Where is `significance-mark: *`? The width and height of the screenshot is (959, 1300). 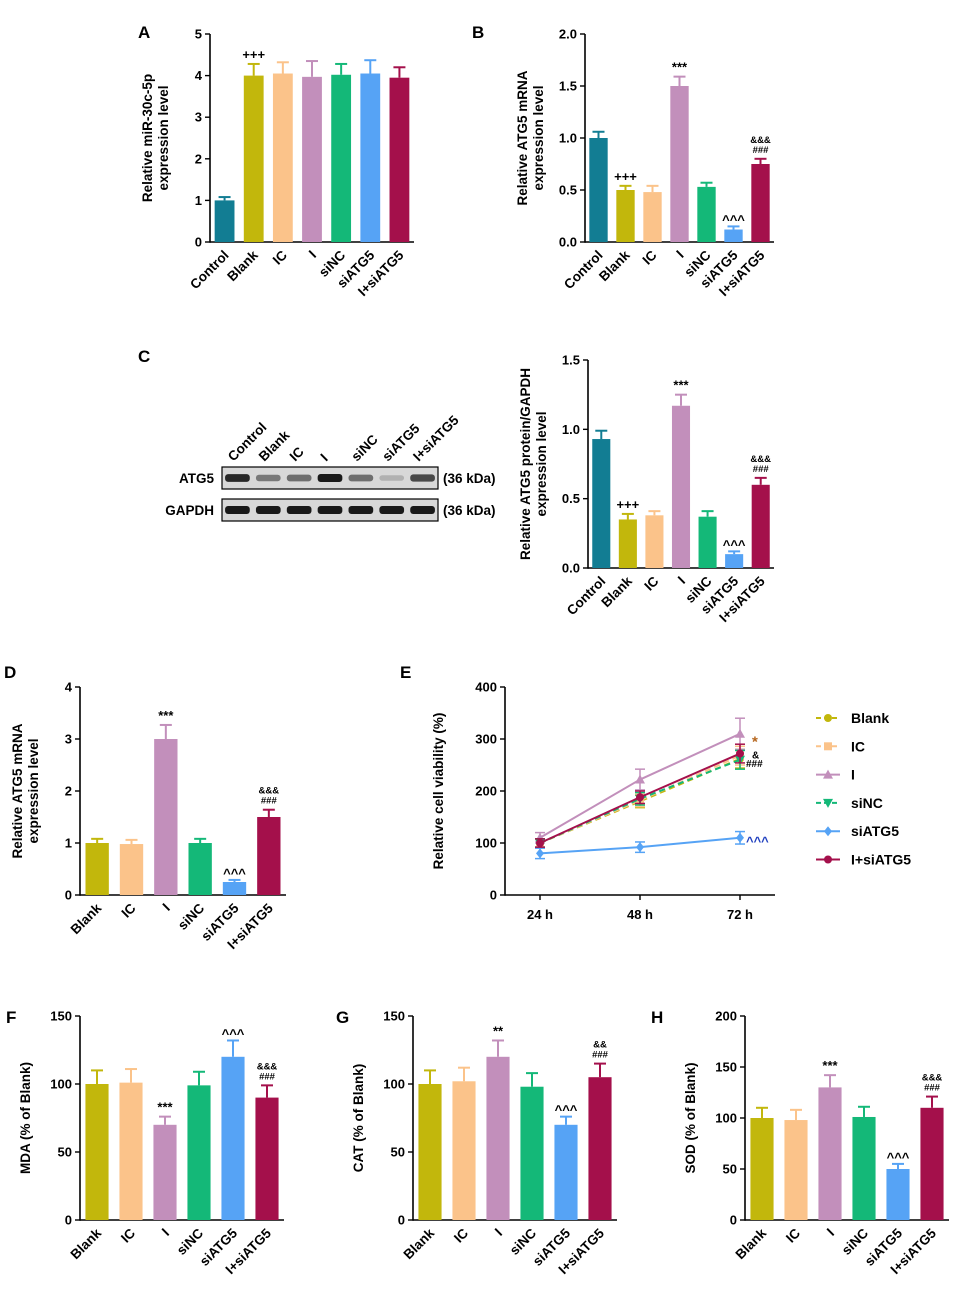 significance-mark: * is located at coordinates (755, 742).